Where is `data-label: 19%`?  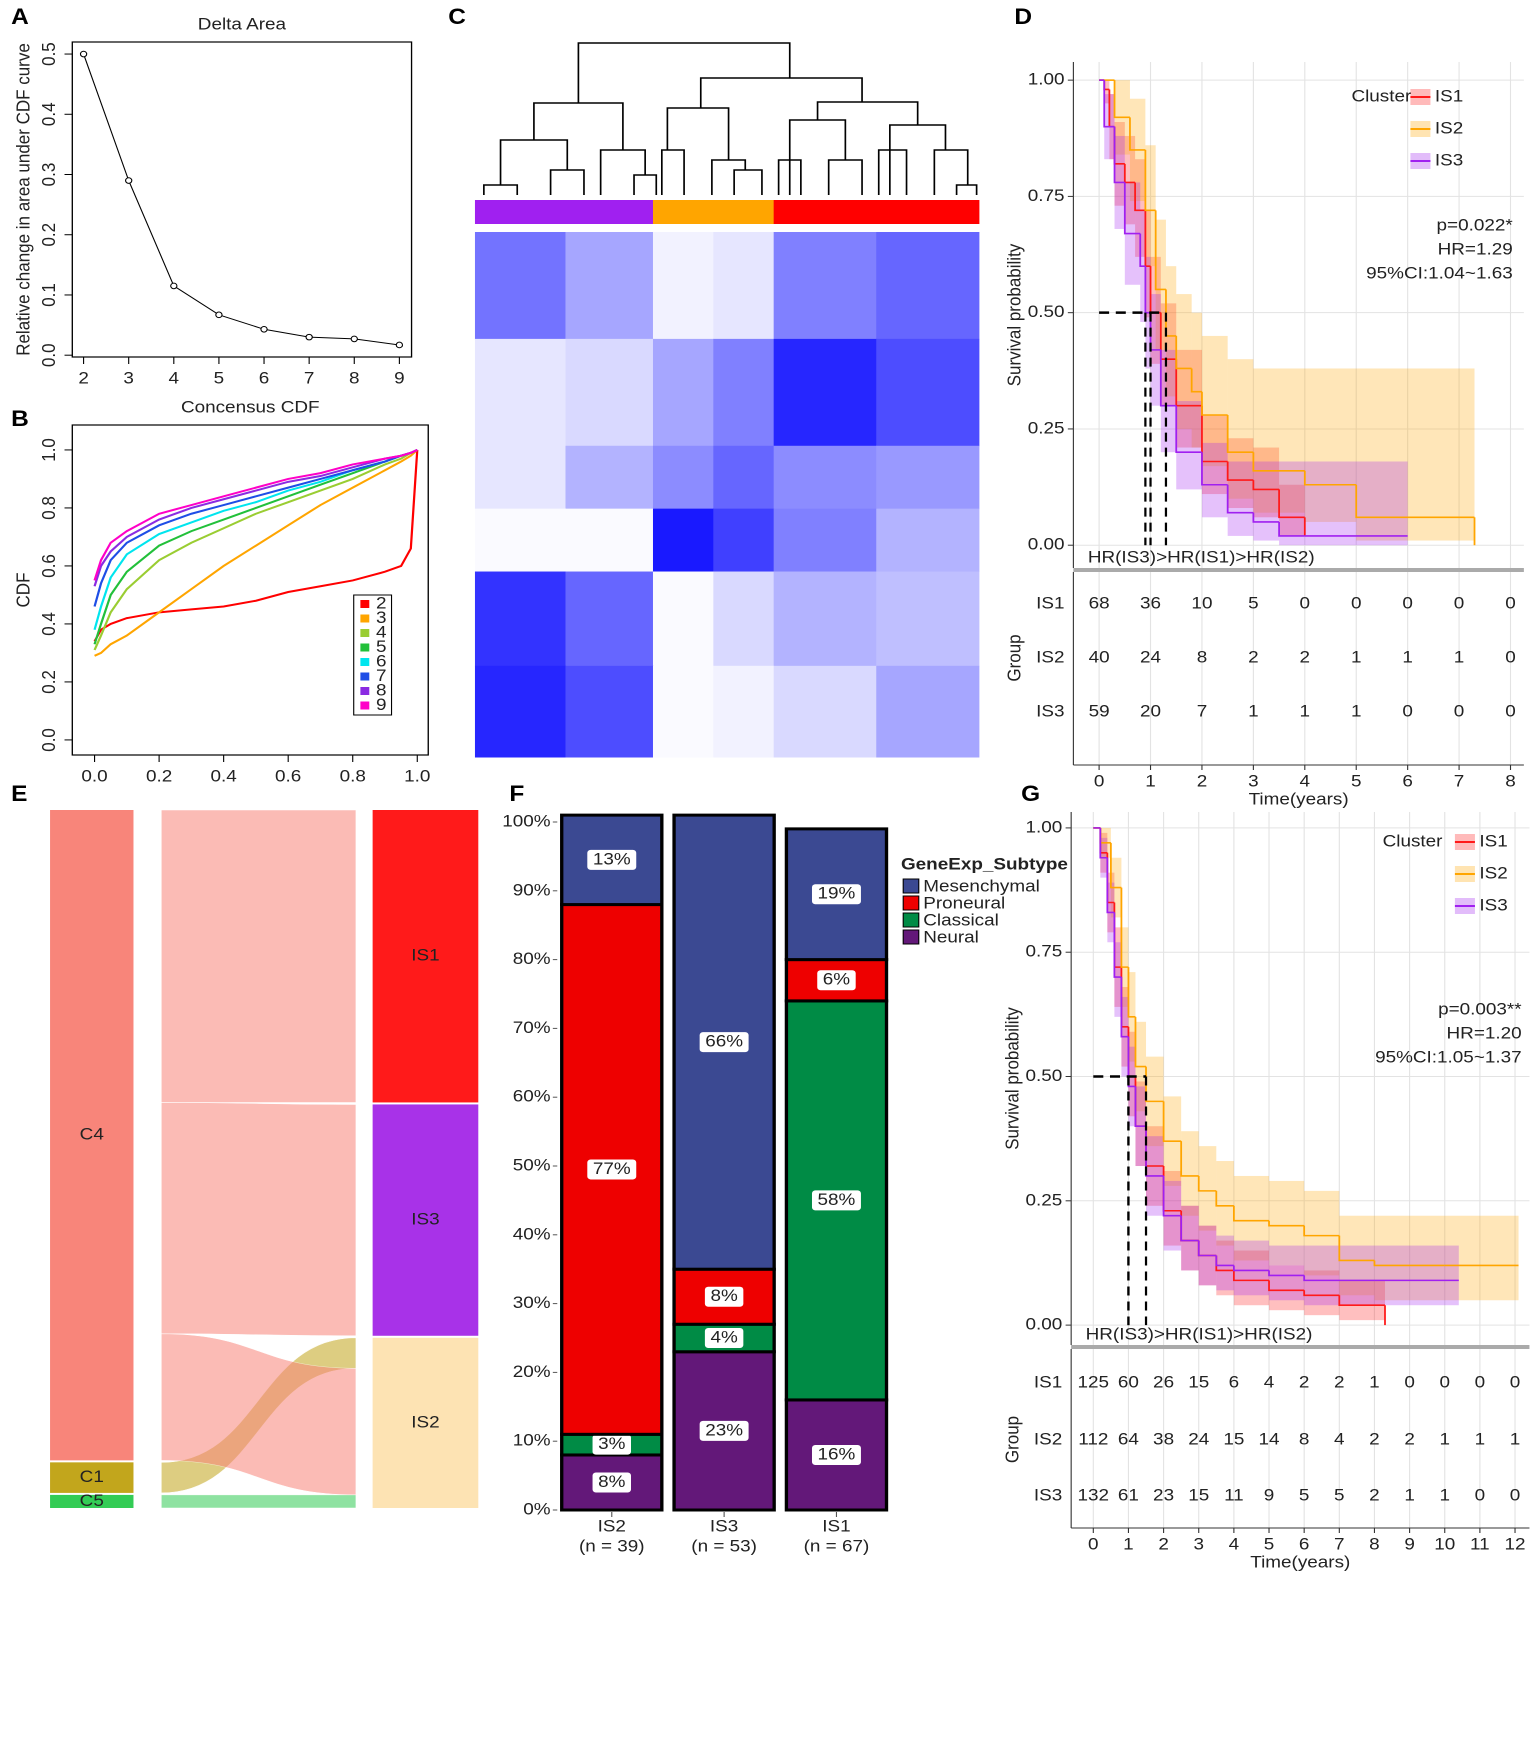 data-label: 19% is located at coordinates (837, 893).